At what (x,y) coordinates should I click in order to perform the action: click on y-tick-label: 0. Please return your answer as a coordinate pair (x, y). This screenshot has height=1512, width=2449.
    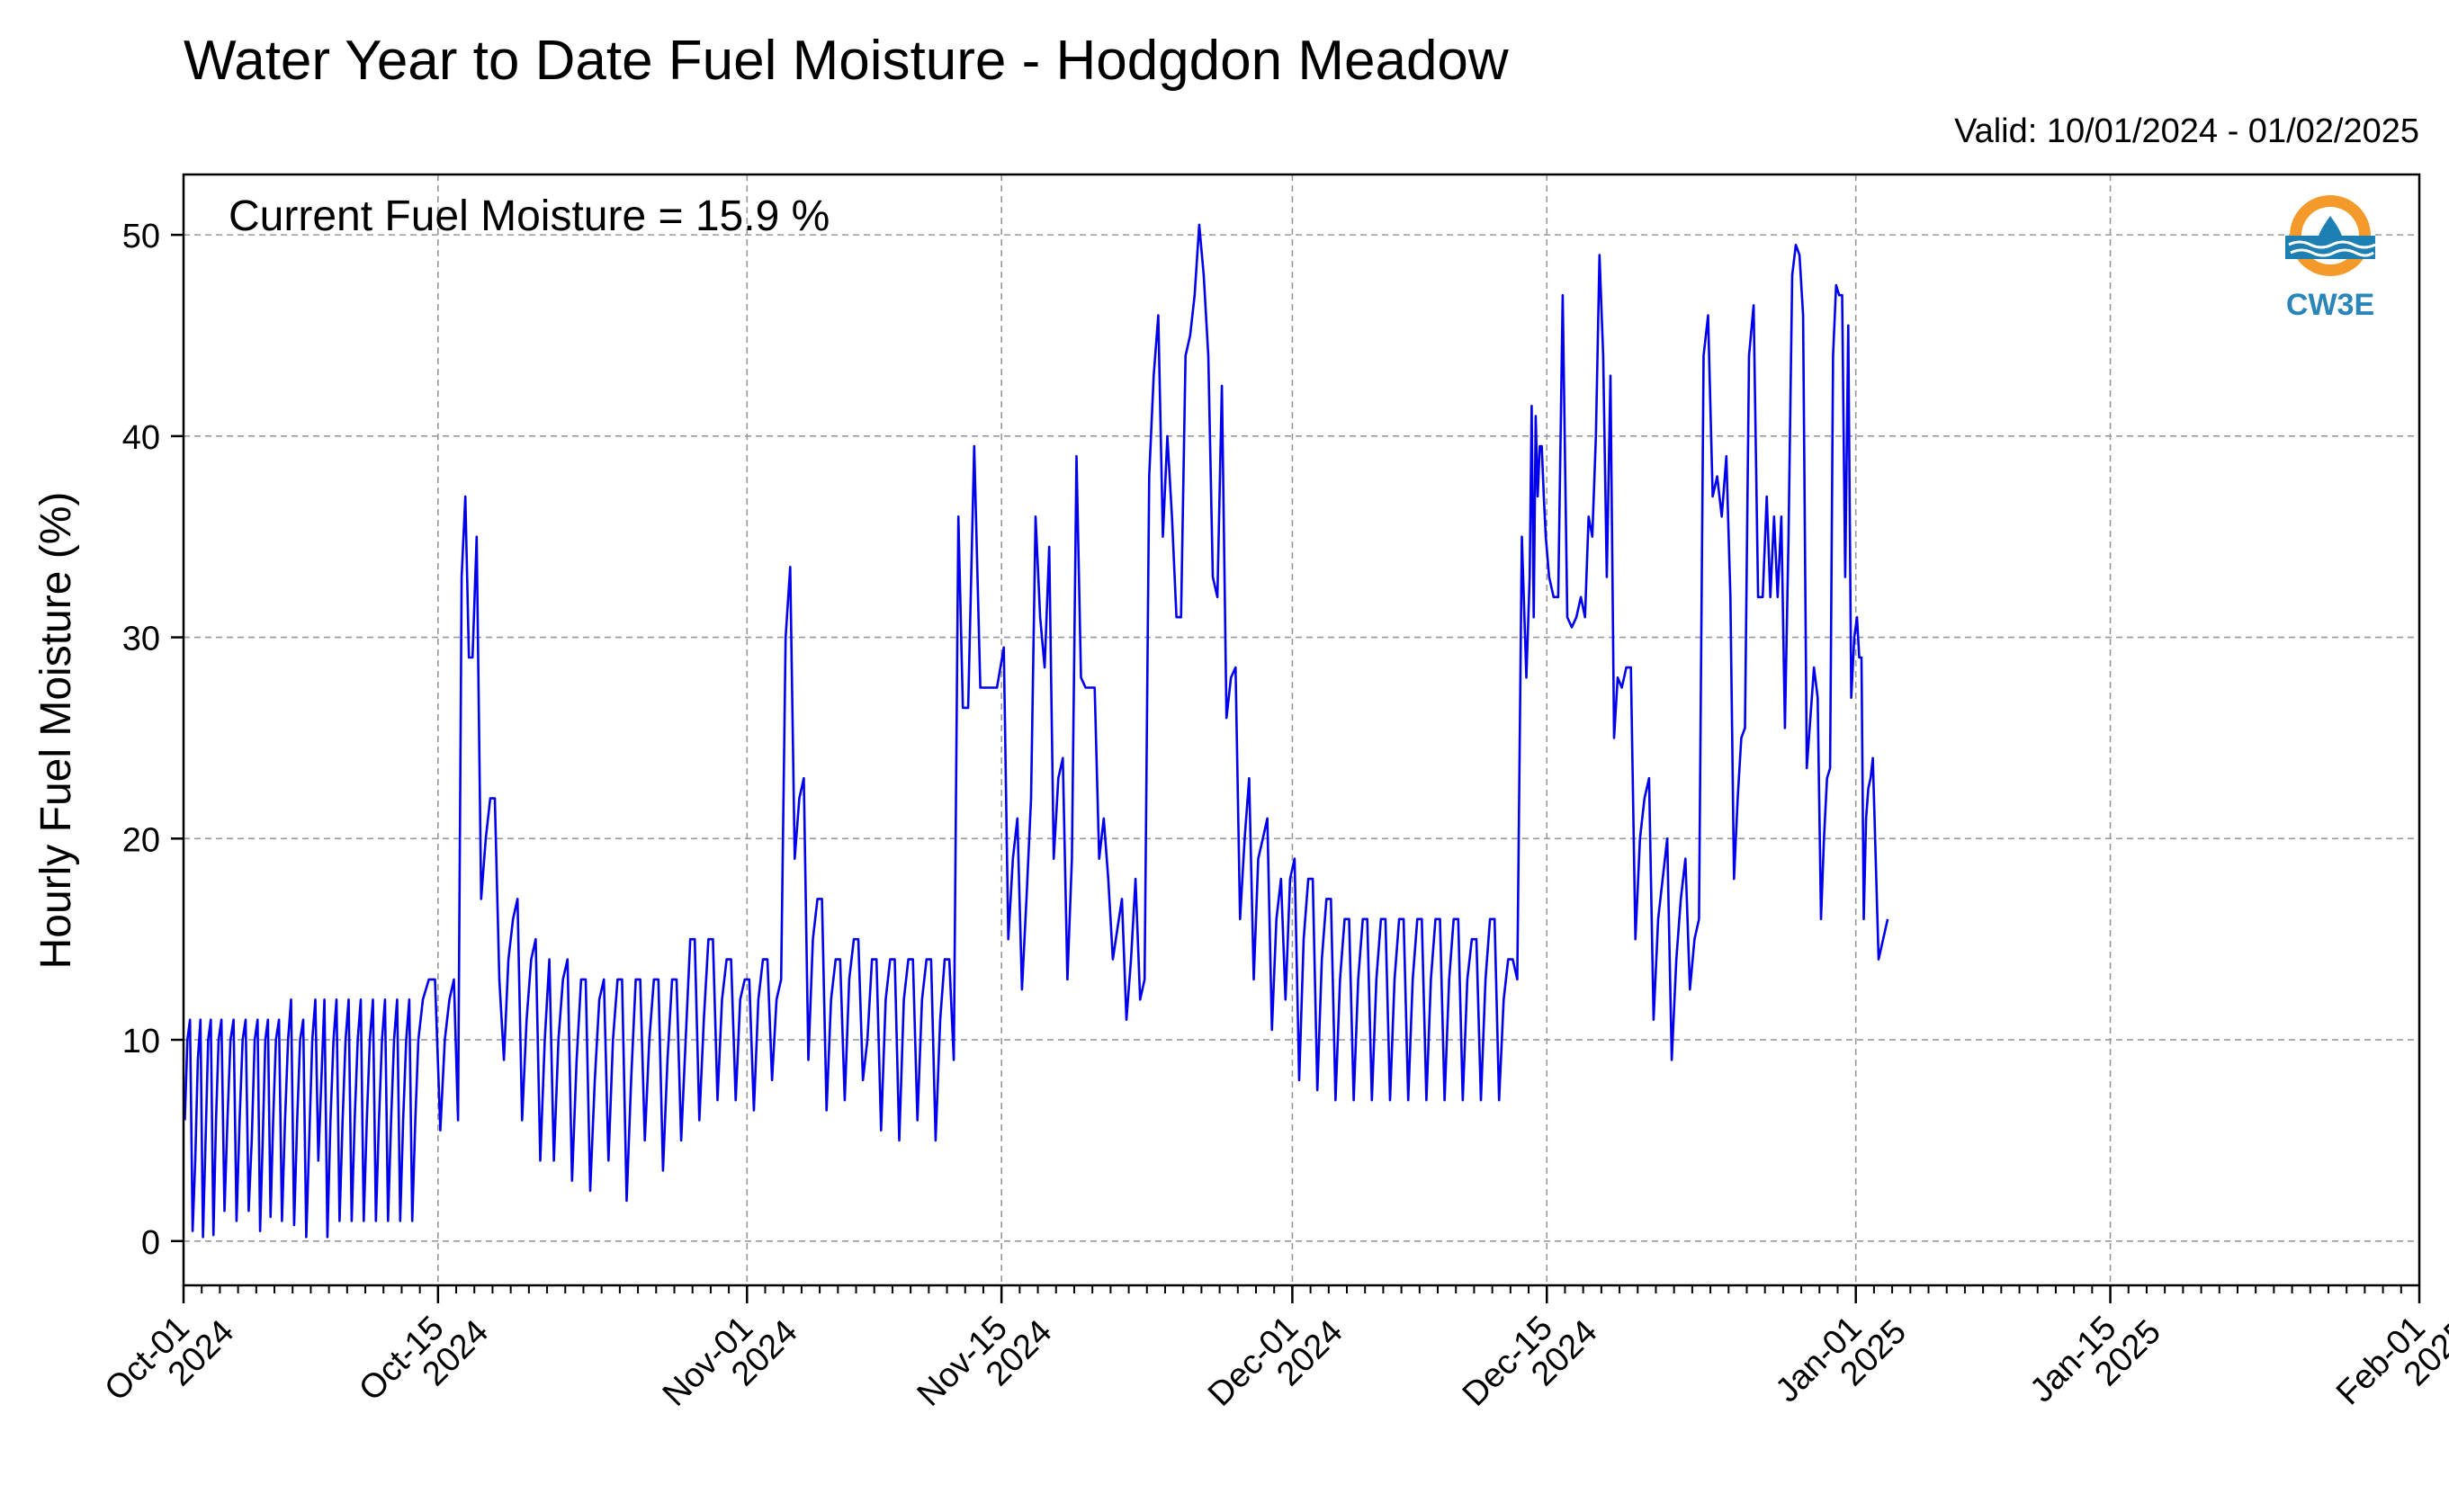
    Looking at the image, I should click on (150, 1243).